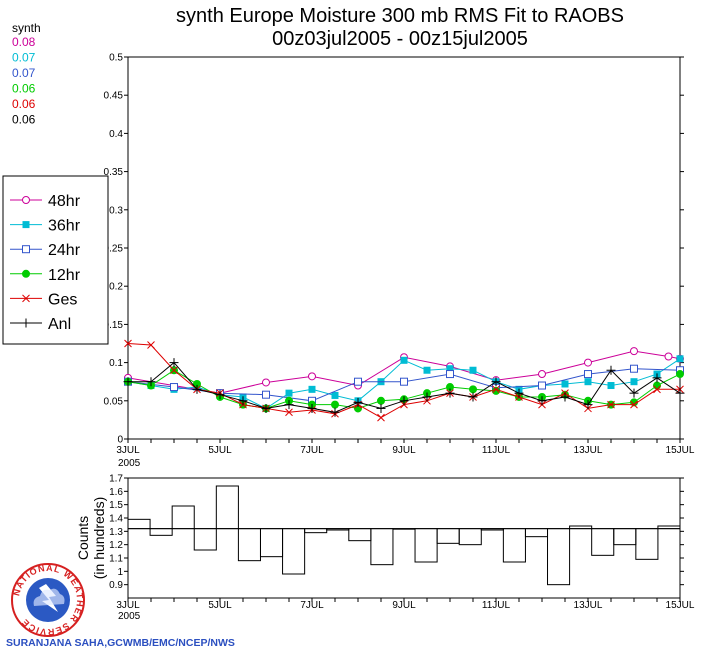 The width and height of the screenshot is (712, 650). What do you see at coordinates (64, 226) in the screenshot?
I see `legend-label: 36hr` at bounding box center [64, 226].